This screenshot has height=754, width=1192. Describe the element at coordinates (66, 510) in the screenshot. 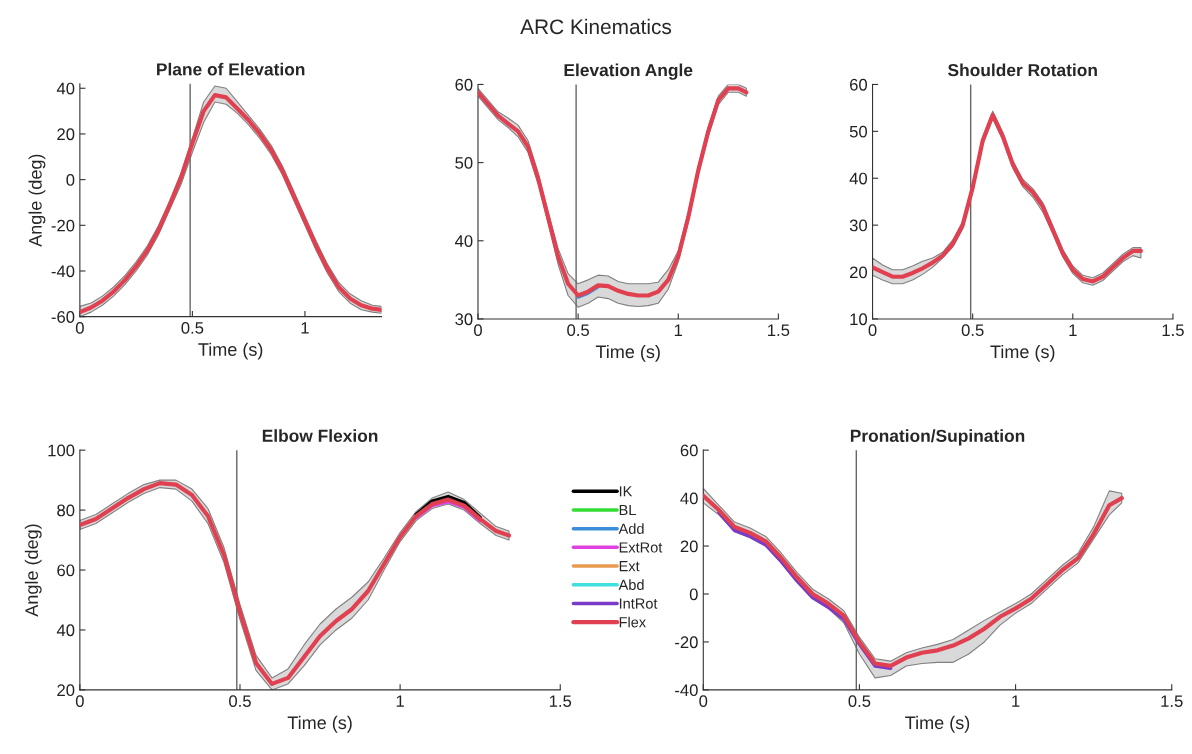

I see `y-tick-label: 80` at that location.